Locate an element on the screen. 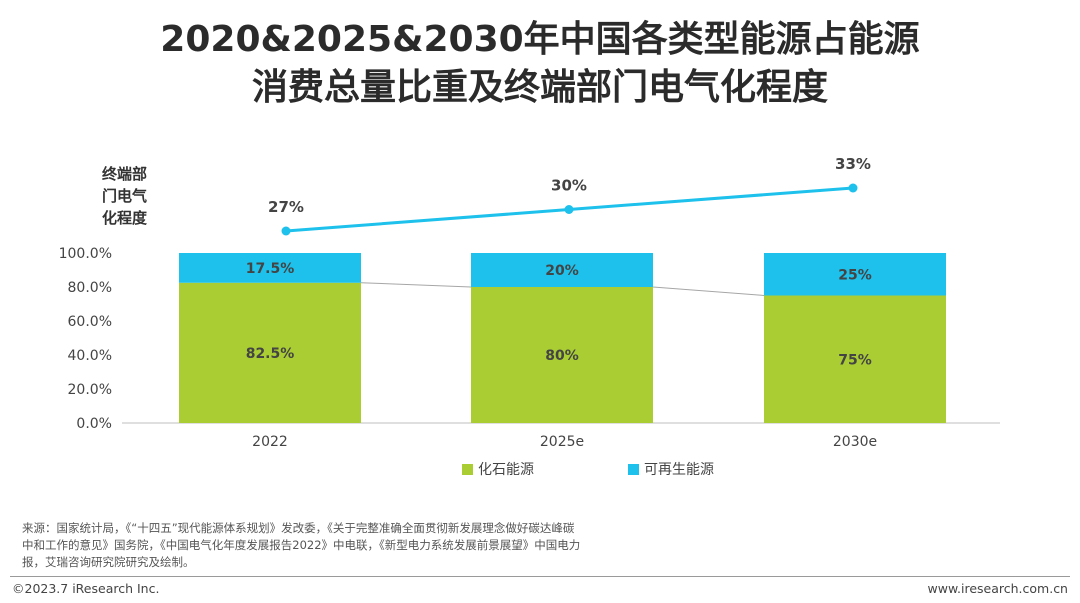  data-label-renewable: 20% is located at coordinates (562, 271).